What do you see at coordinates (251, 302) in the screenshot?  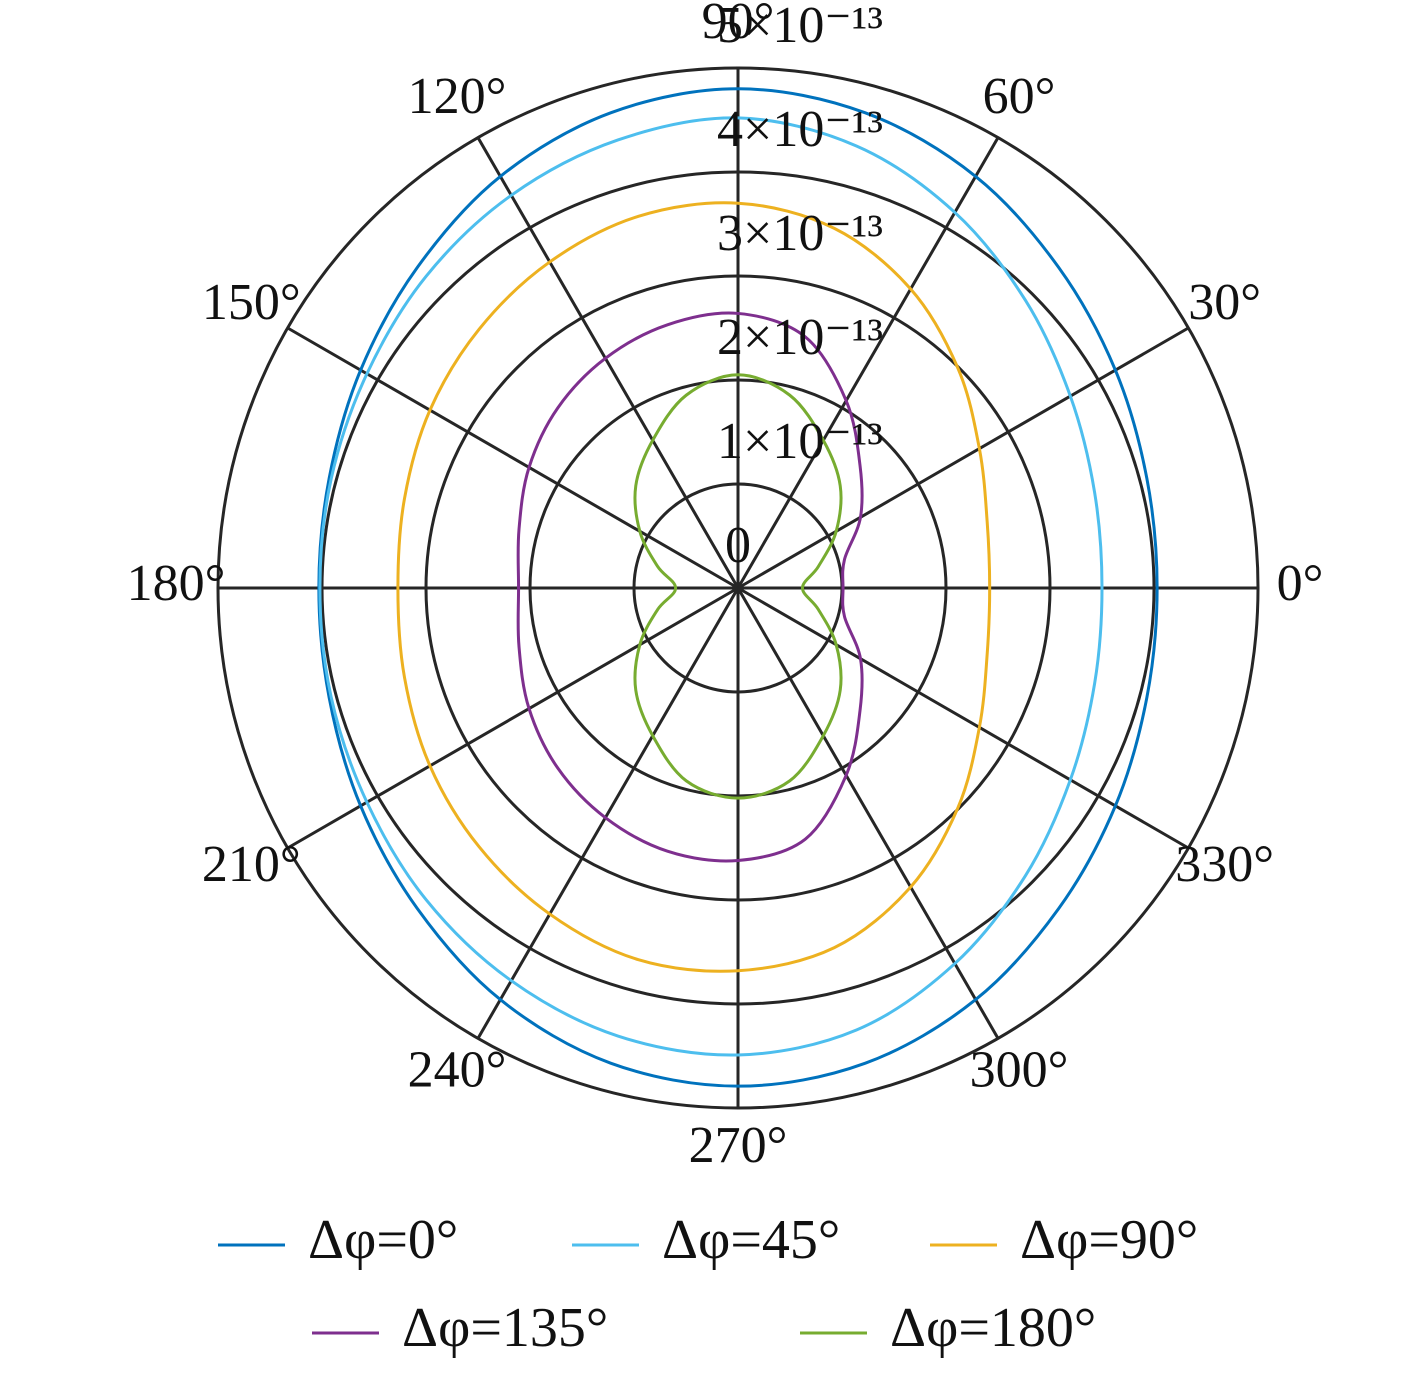 I see `theta-tick-label: 150°` at bounding box center [251, 302].